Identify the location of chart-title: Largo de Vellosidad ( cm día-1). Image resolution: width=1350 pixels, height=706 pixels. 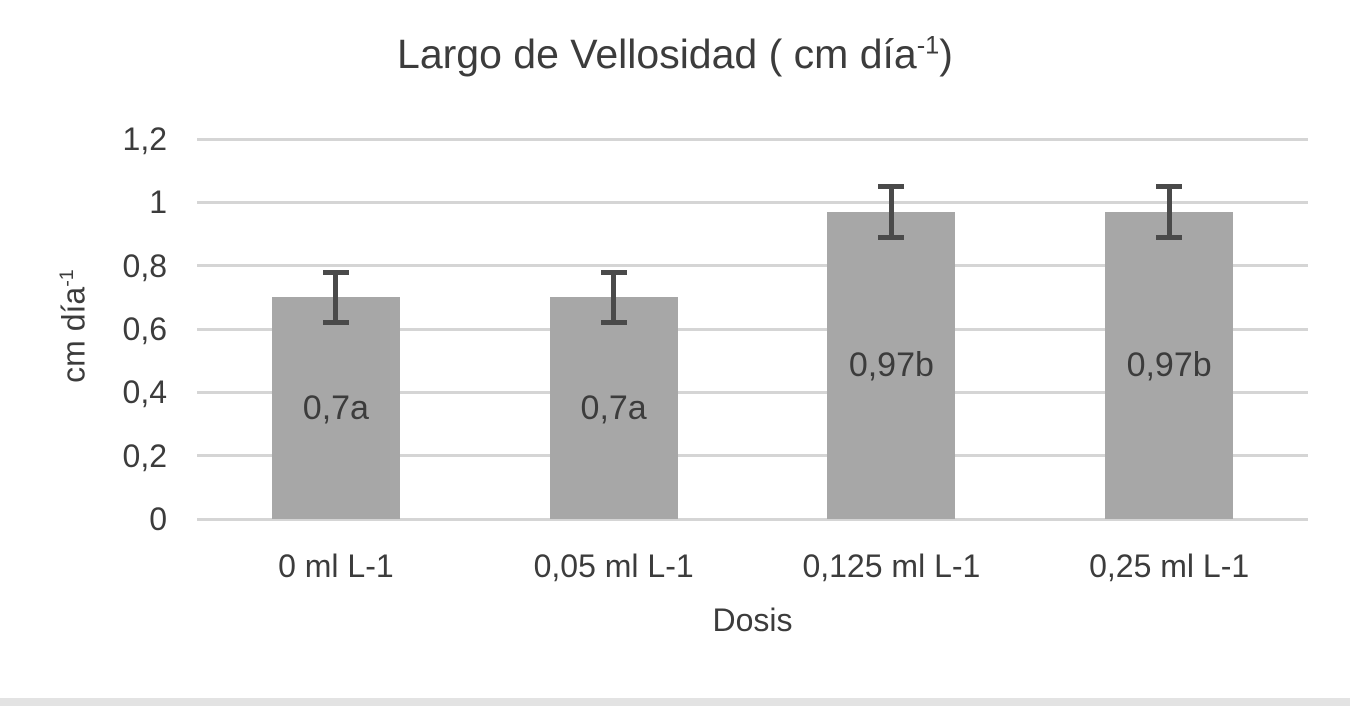
(675, 54).